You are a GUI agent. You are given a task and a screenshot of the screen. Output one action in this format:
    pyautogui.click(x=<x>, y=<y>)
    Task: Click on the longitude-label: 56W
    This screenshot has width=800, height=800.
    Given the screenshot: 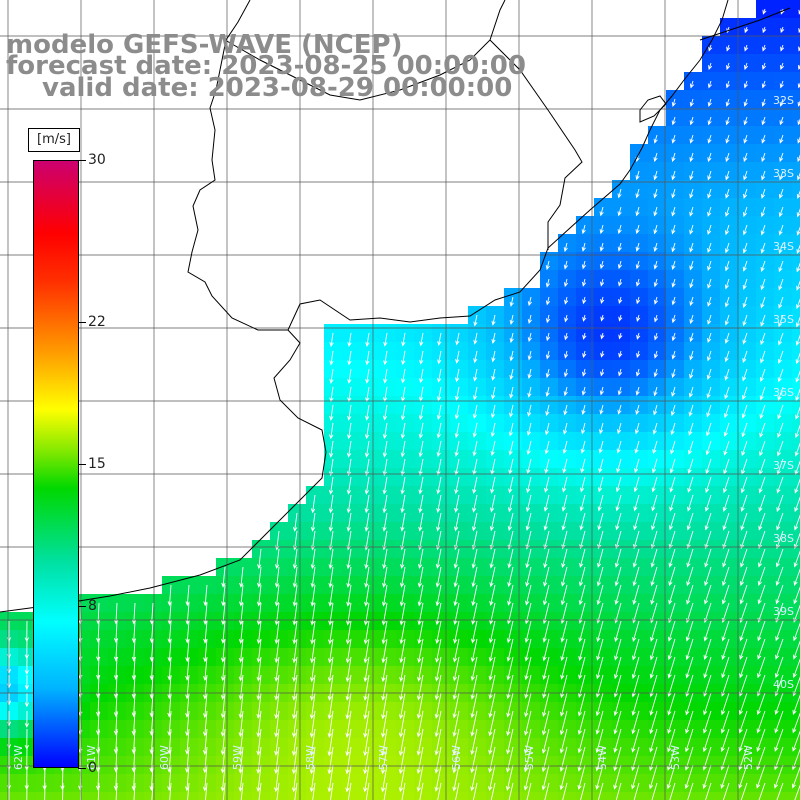 What is the action you would take?
    pyautogui.click(x=456, y=757)
    